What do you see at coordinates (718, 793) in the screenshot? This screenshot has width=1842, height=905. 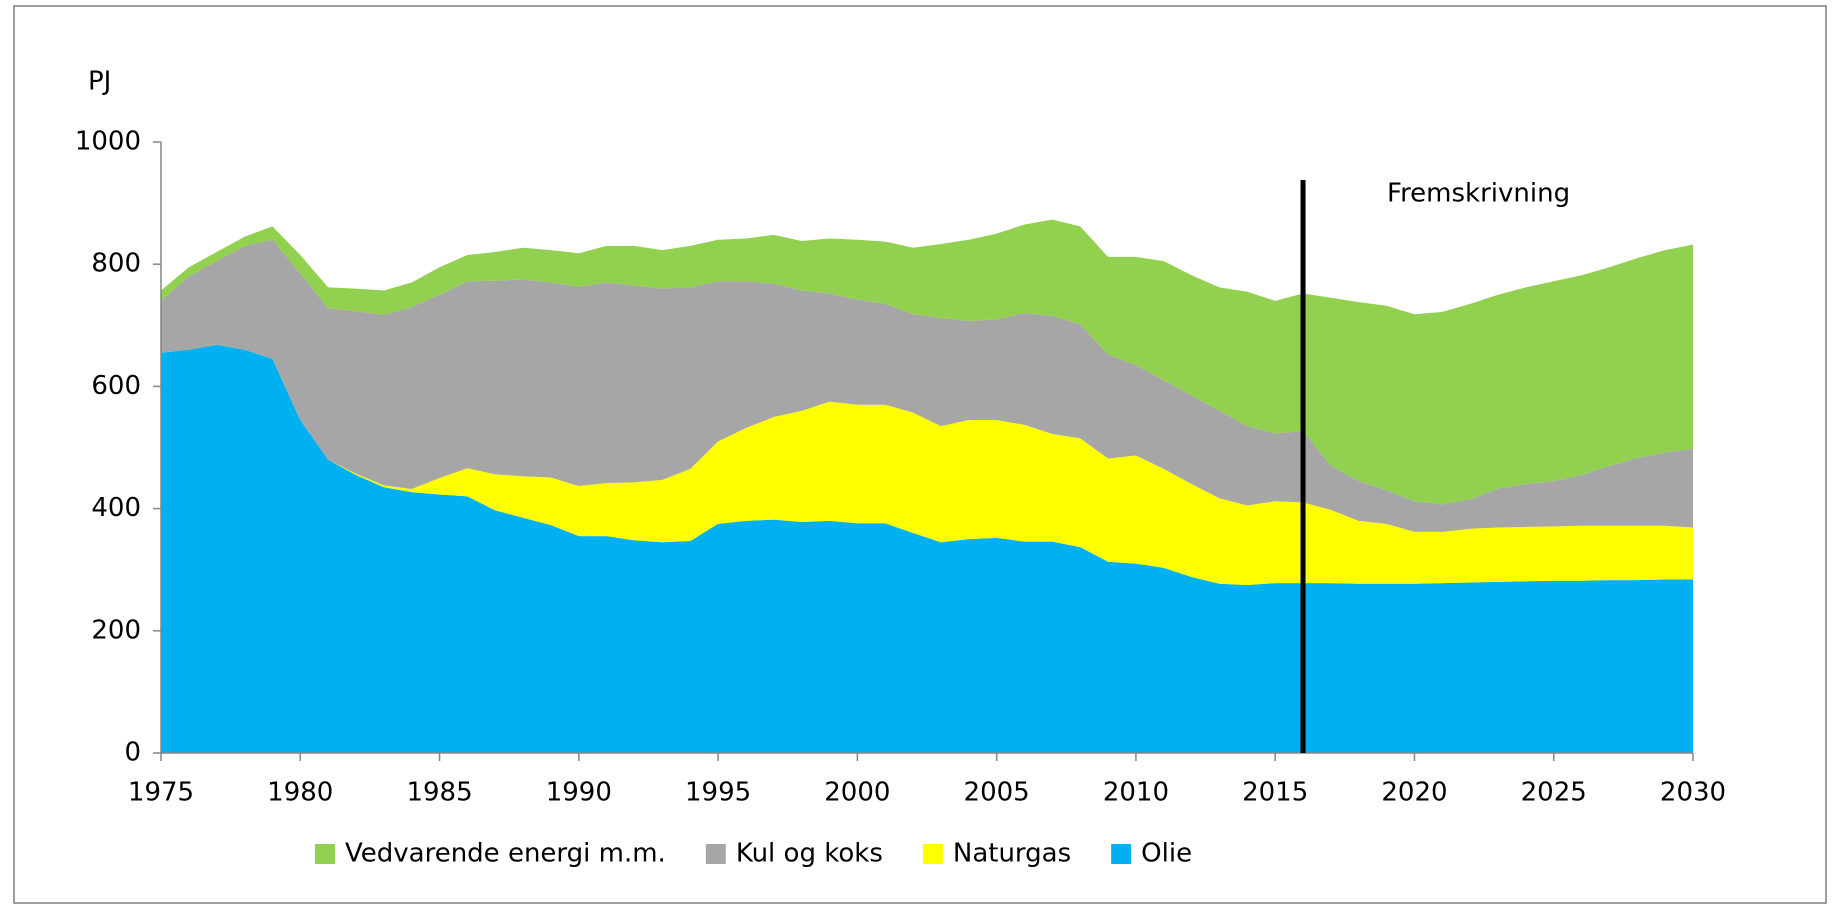 I see `x-tick-label: 1995` at bounding box center [718, 793].